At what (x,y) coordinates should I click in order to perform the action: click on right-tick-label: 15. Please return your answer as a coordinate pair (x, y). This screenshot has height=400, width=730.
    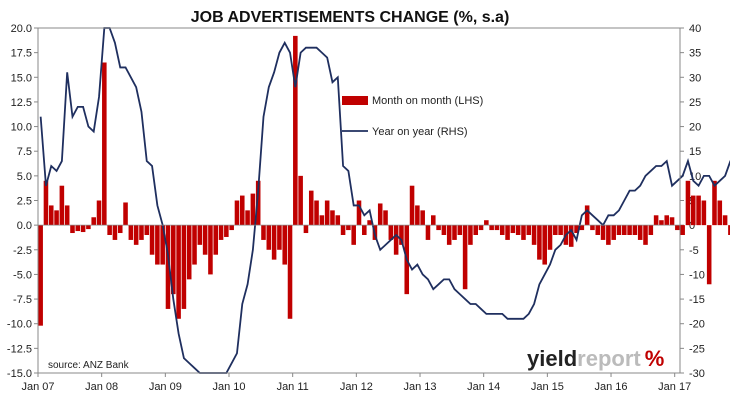
    Looking at the image, I should click on (695, 152).